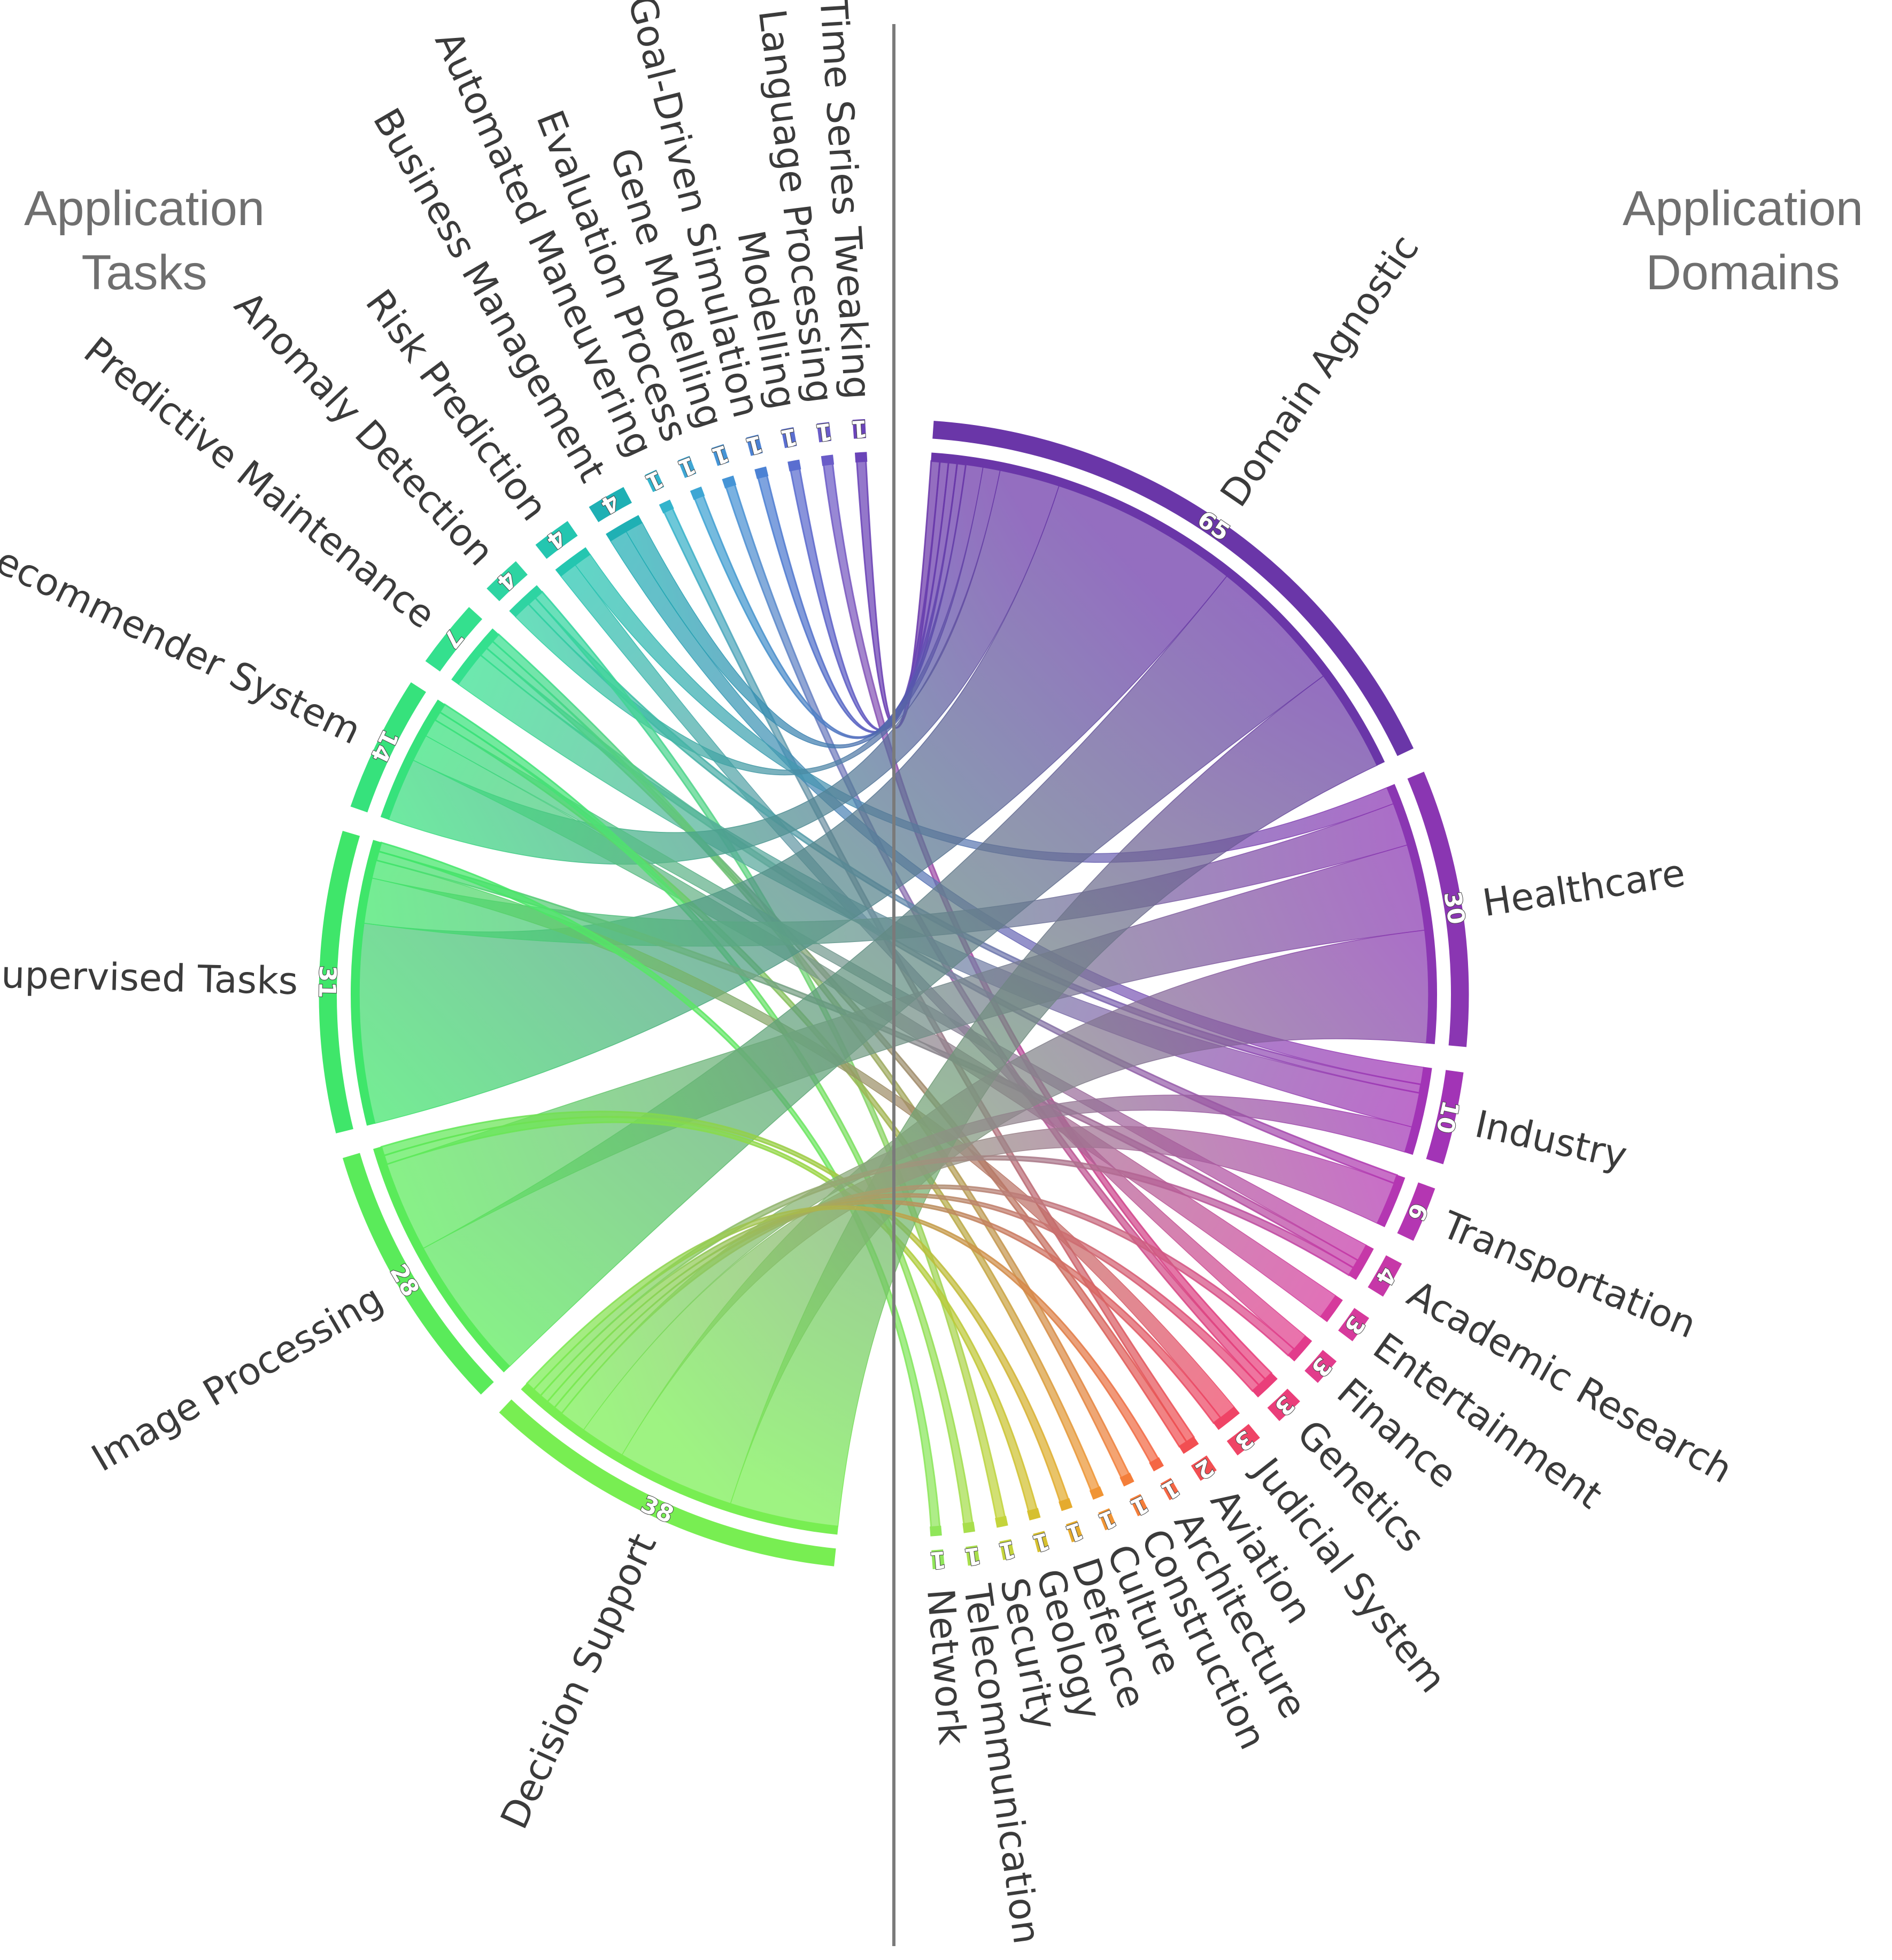 This screenshot has height=1960, width=1892. What do you see at coordinates (973, 1556) in the screenshot?
I see `value-telecommunication: 1` at bounding box center [973, 1556].